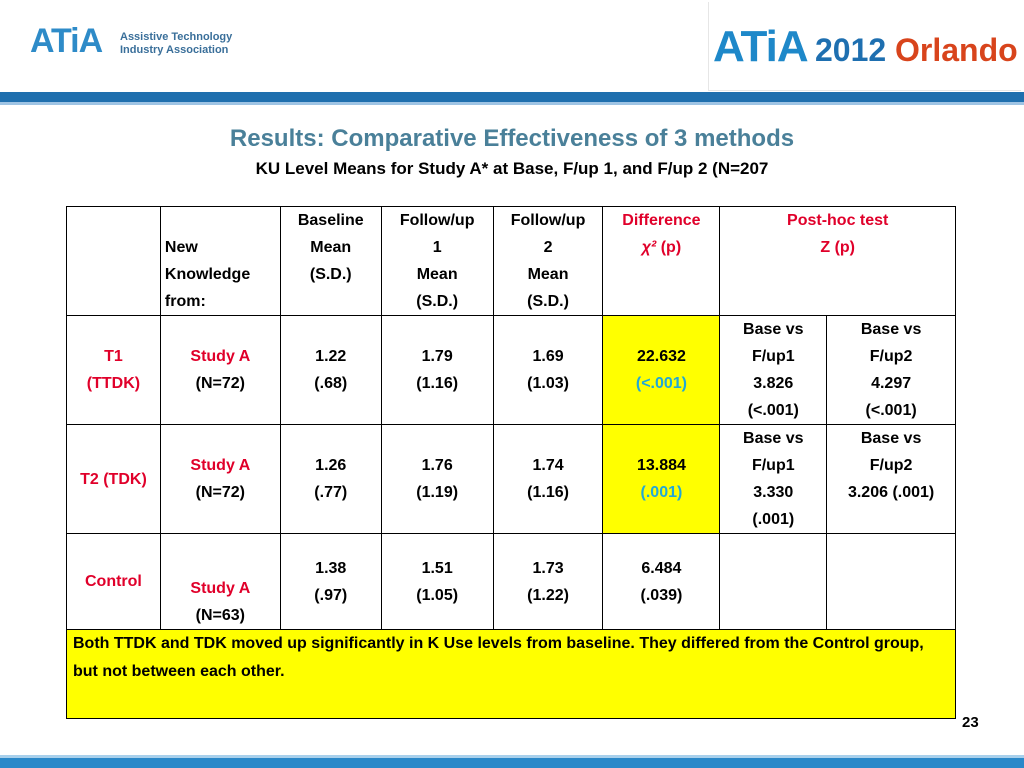 The image size is (1024, 768). I want to click on group-cell: T1 (TTDK), so click(113, 370).